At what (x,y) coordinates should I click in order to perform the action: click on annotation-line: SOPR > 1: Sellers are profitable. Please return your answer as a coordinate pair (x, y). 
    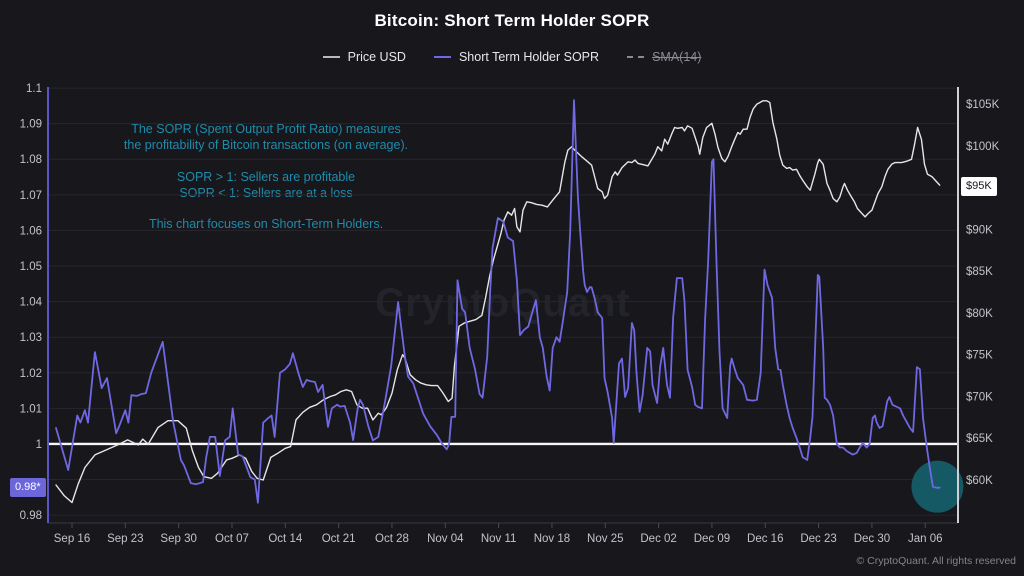
    Looking at the image, I should click on (266, 176).